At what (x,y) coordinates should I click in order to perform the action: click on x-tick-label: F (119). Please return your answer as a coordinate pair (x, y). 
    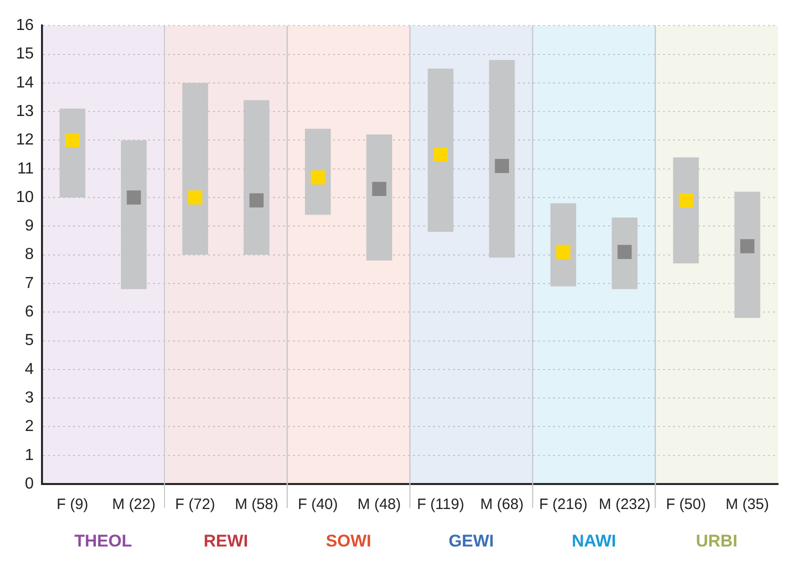
    Looking at the image, I should click on (440, 505).